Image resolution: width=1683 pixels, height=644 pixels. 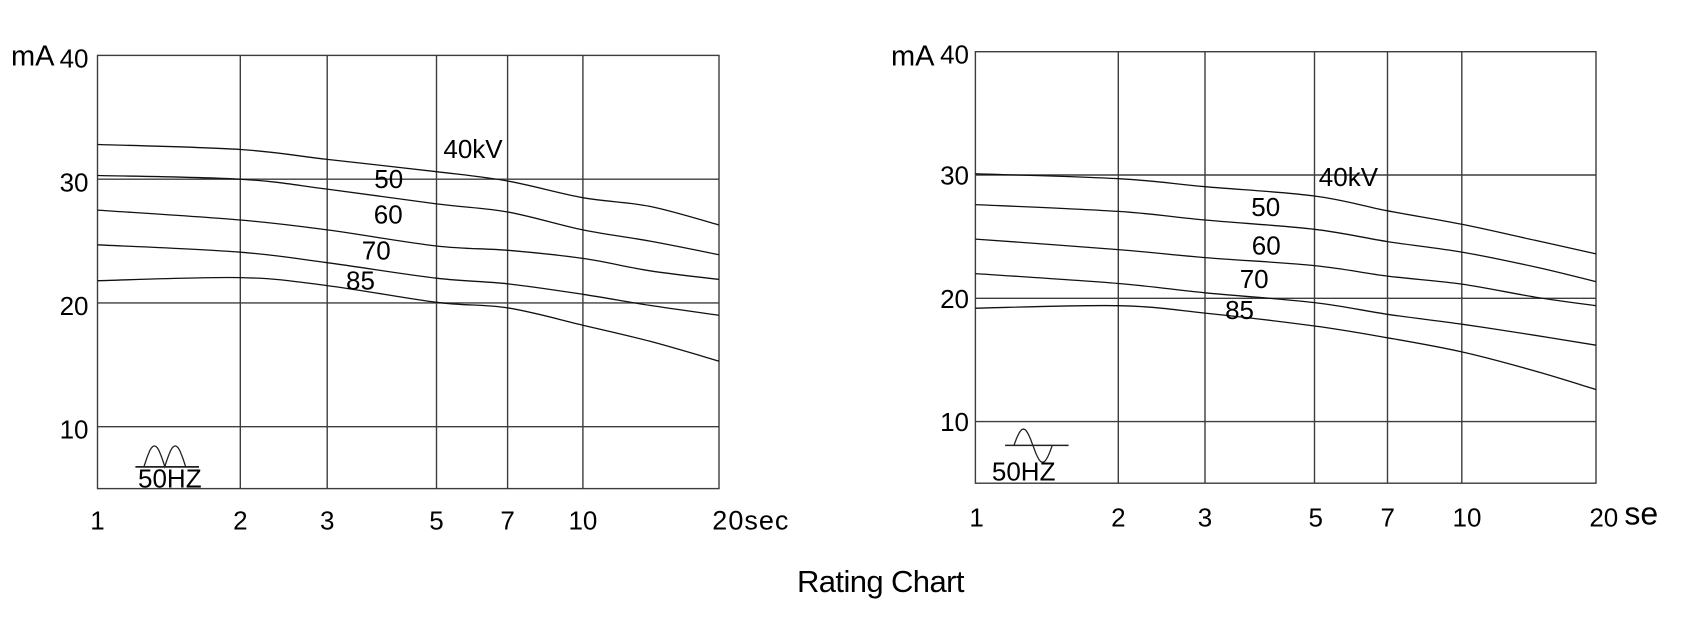 I want to click on svg-text: 20sec, so click(x=750, y=520).